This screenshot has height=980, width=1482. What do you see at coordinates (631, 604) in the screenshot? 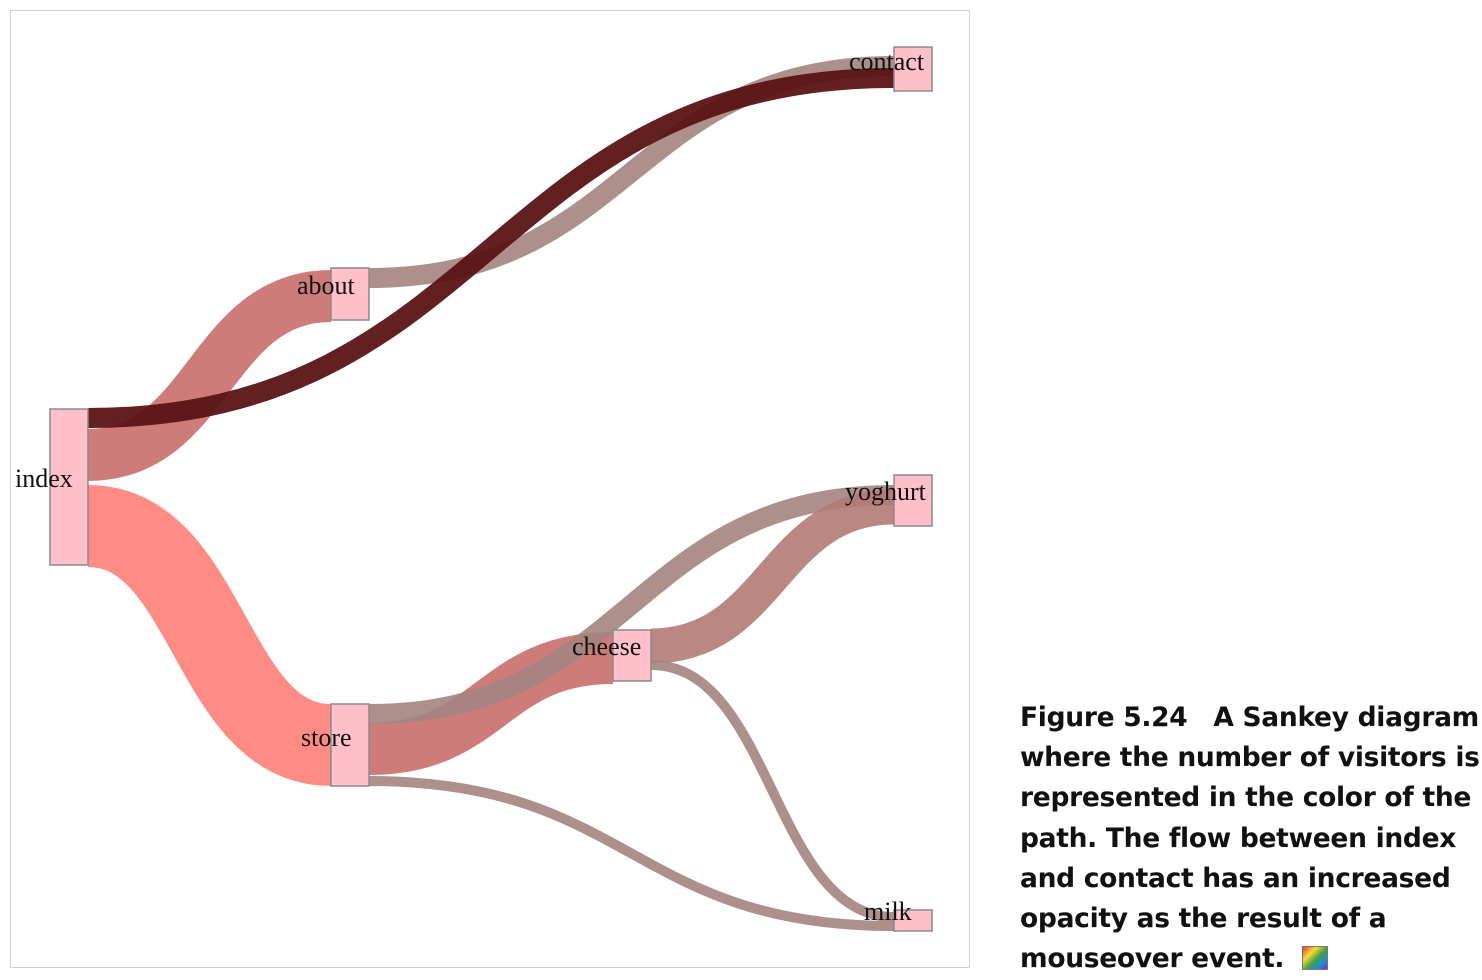
I see `link-store-yoghurt` at bounding box center [631, 604].